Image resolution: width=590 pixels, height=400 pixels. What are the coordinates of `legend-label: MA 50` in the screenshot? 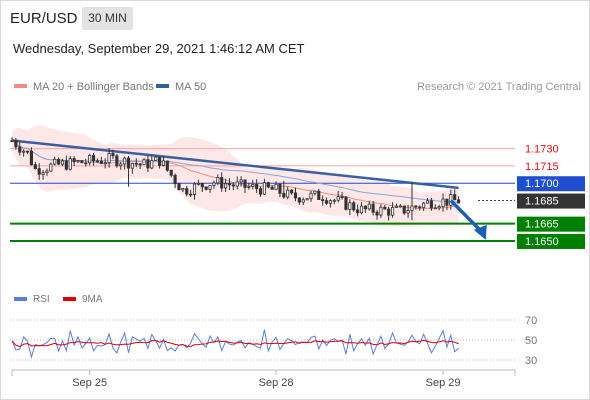 It's located at (190, 87).